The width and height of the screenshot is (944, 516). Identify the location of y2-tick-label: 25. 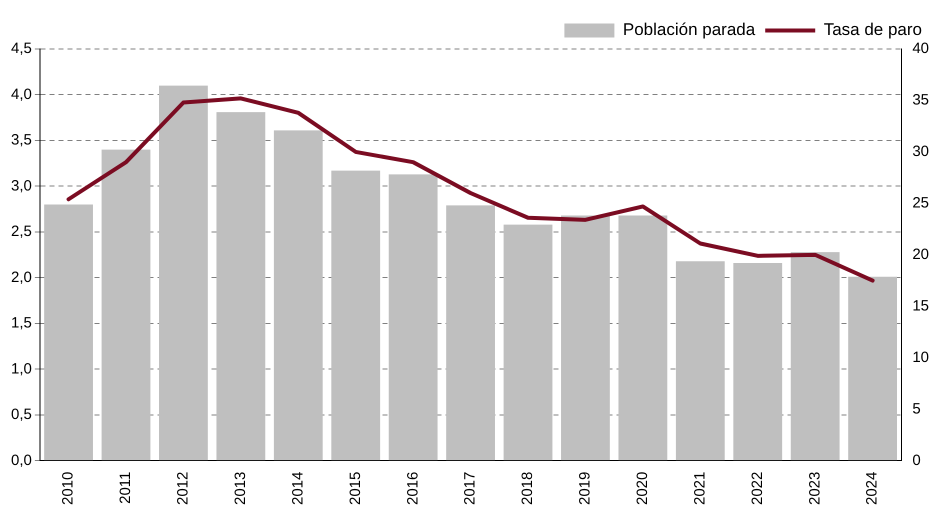
(921, 203).